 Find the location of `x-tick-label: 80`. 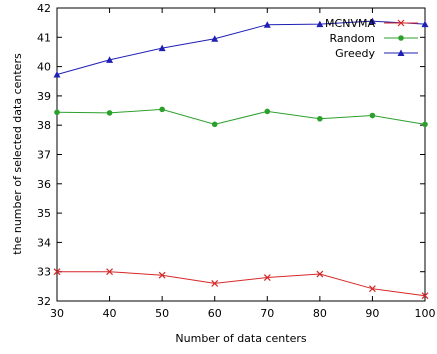

x-tick-label: 80 is located at coordinates (320, 313).